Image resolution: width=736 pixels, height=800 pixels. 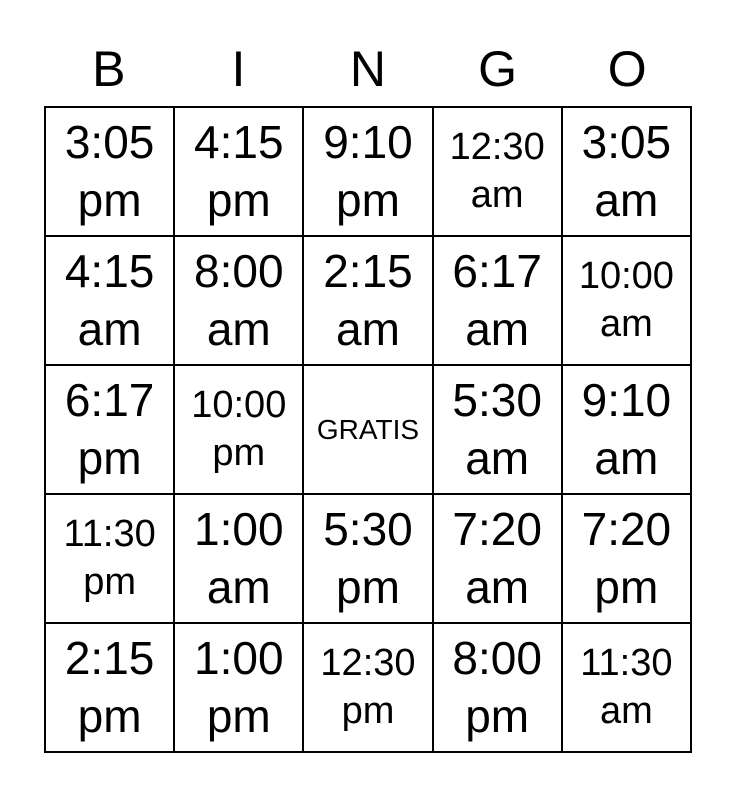 I want to click on bingo-cell: 5:30 pm, so click(x=368, y=558).